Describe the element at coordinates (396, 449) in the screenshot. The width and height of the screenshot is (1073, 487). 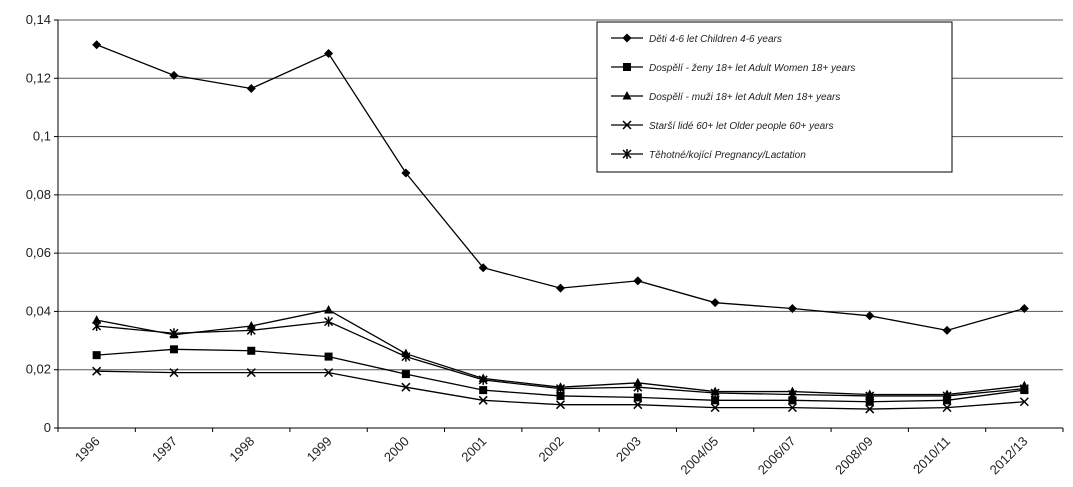
I see `x-tick-label: 2000` at that location.